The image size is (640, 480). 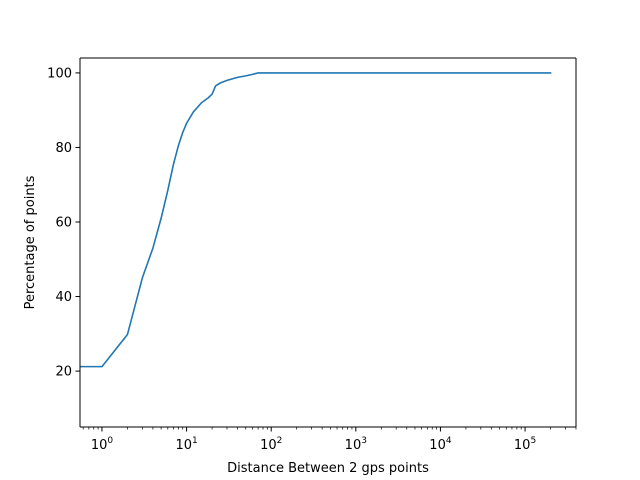 What do you see at coordinates (63, 297) in the screenshot?
I see `y-tick-label: 40` at bounding box center [63, 297].